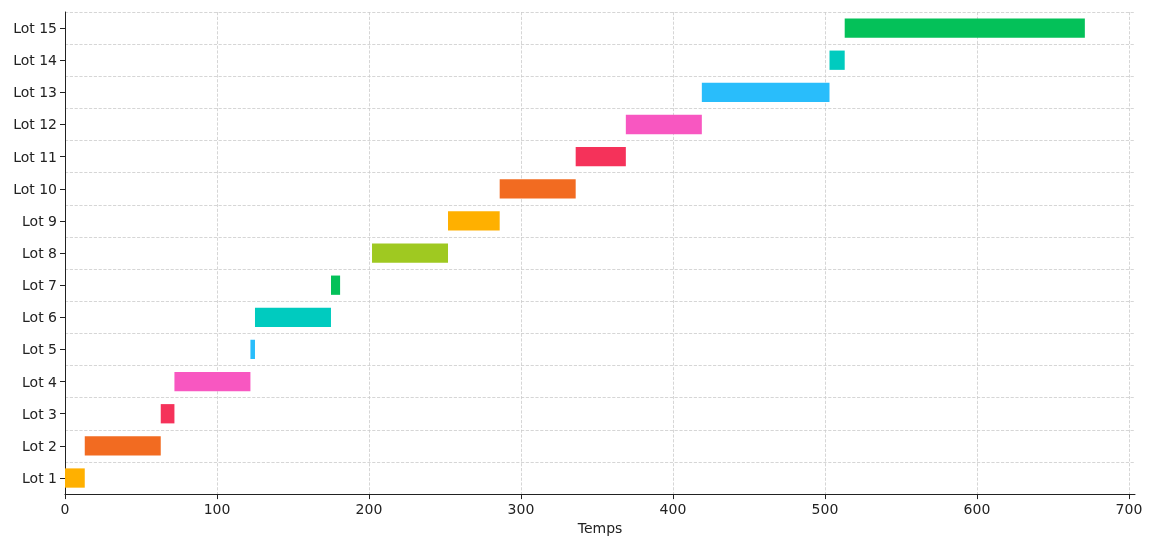 The height and width of the screenshot is (540, 1153). What do you see at coordinates (35, 60) in the screenshot?
I see `y-tick-label: Lot 14` at bounding box center [35, 60].